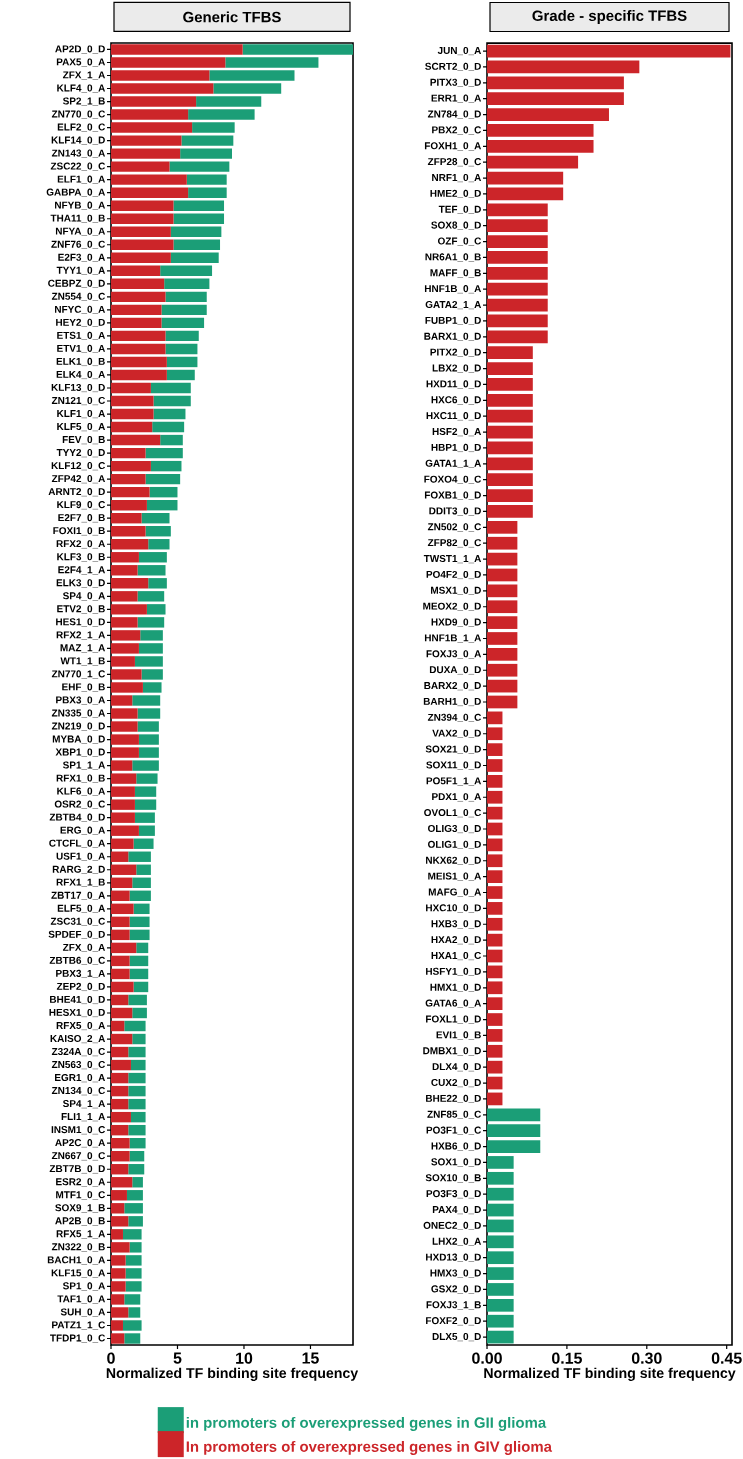 This screenshot has height=1459, width=743. I want to click on x-axis-title: Normalized TF binding site frequency, so click(610, 1374).